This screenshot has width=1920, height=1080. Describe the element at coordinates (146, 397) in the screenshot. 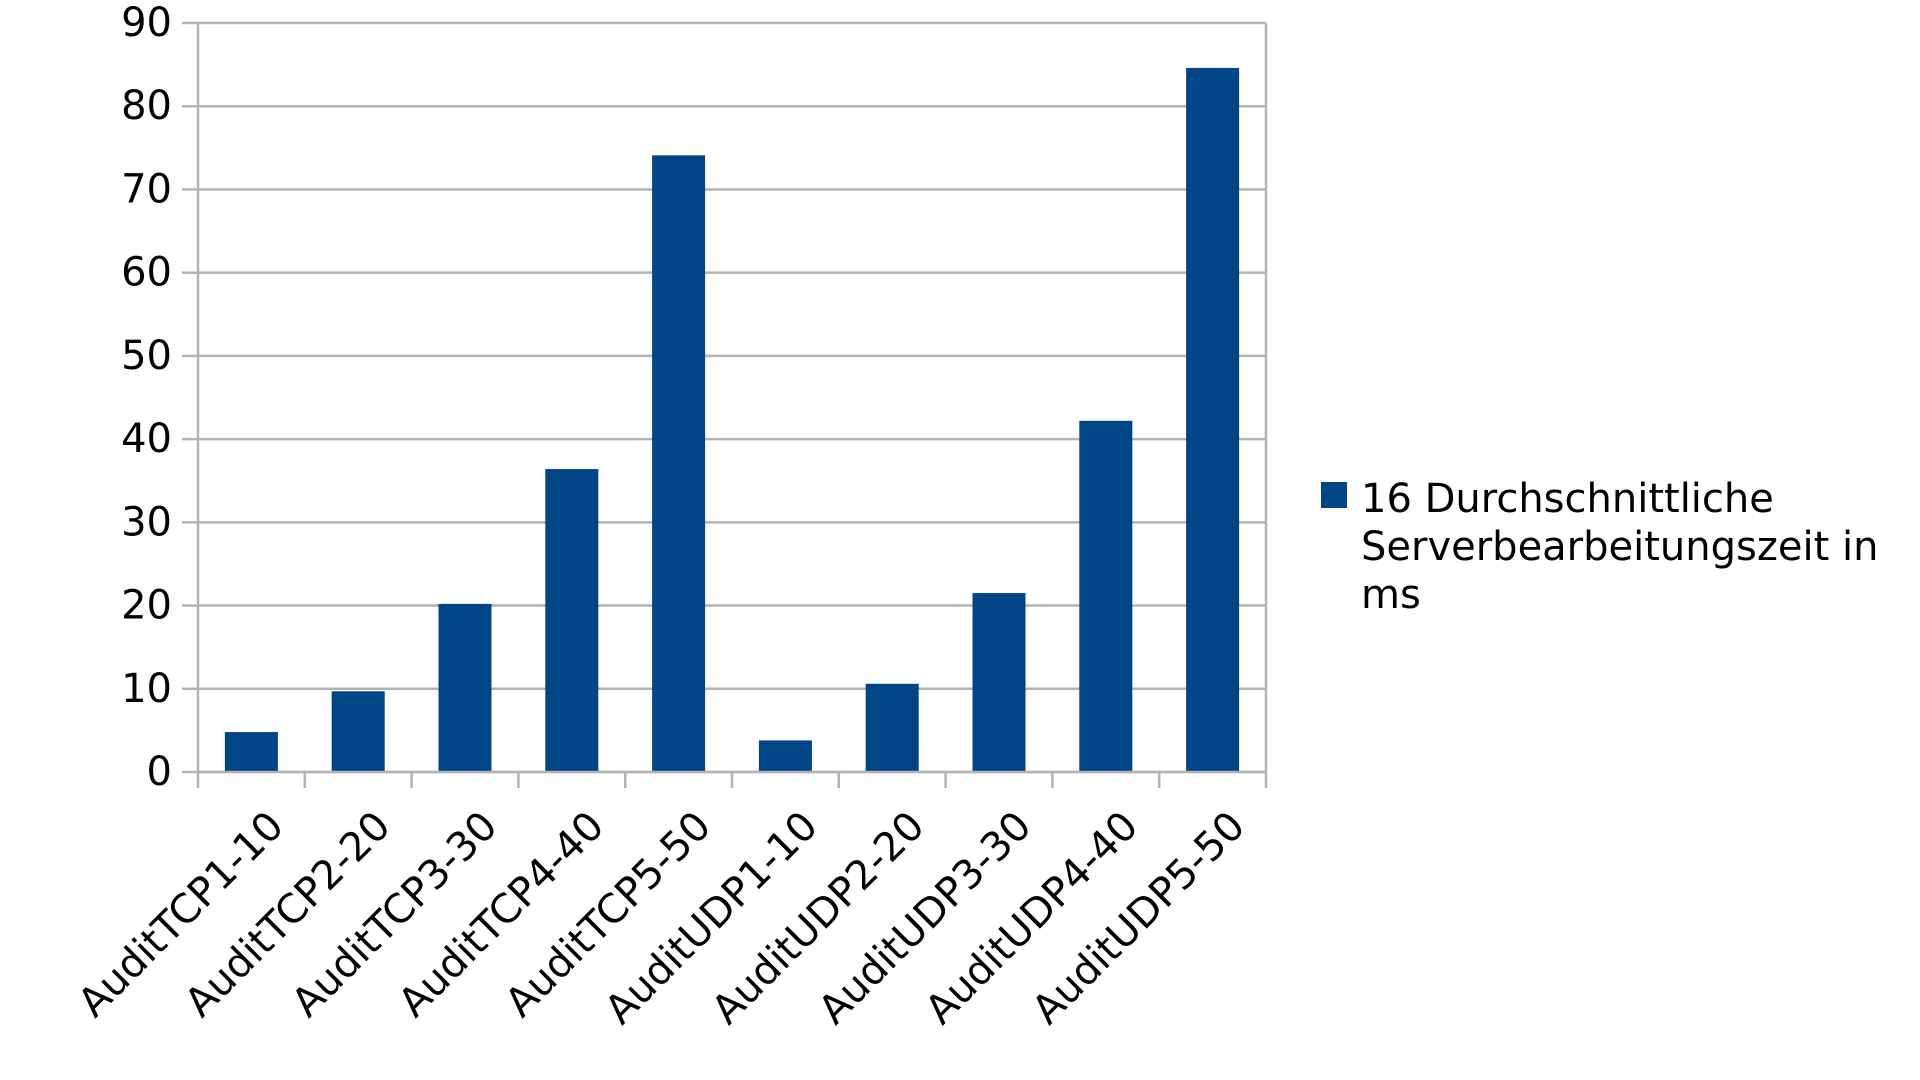

I see `y-tick-labels: 0 10 20 30 40 50 60 70 80 90` at that location.